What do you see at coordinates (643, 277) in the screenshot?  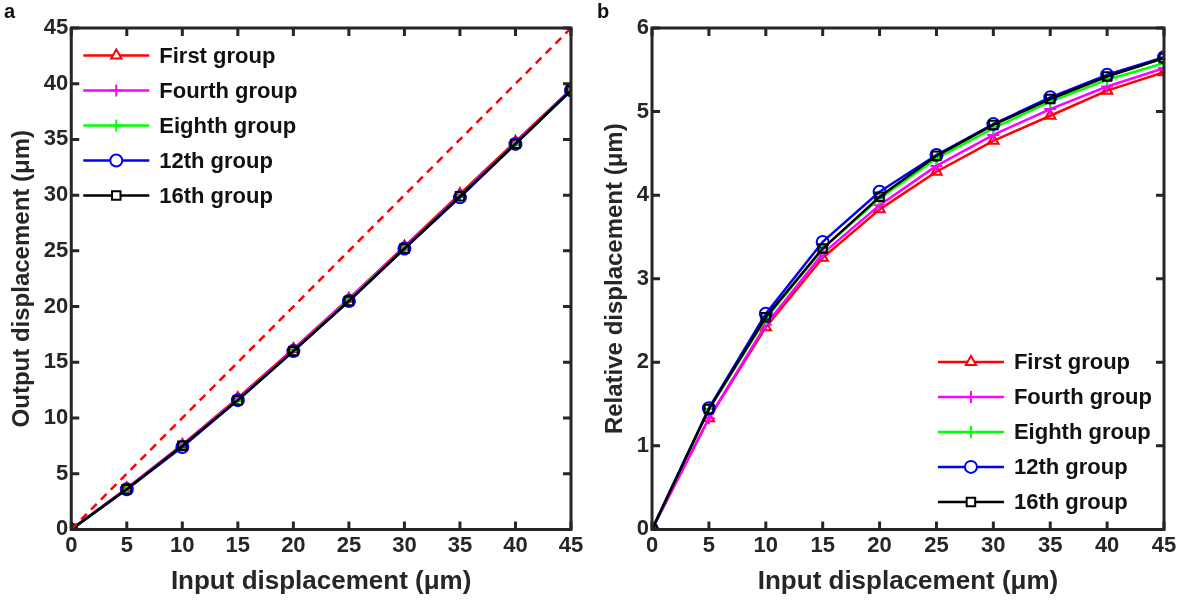 I see `y-tick-label: 3` at bounding box center [643, 277].